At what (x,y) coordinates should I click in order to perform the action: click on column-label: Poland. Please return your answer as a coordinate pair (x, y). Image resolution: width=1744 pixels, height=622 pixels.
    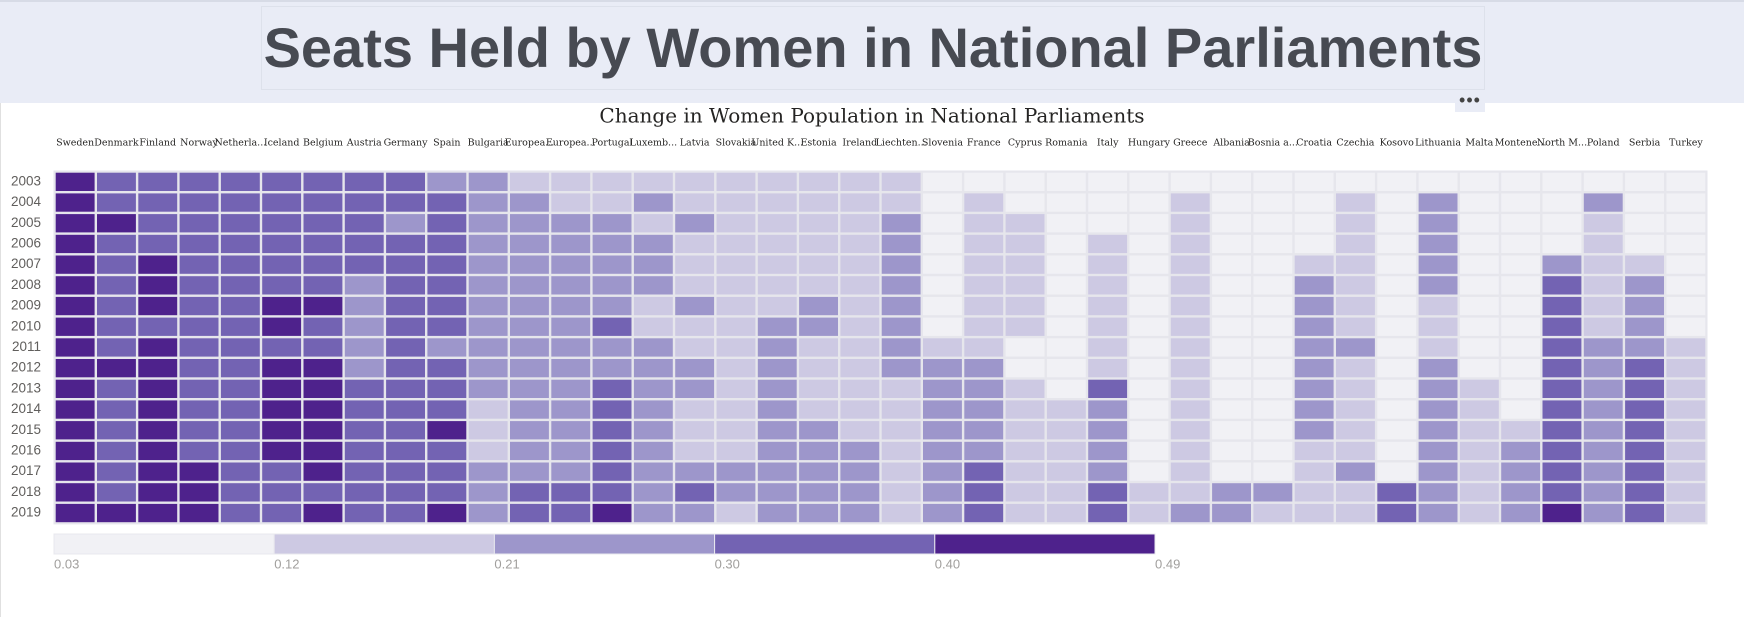
    Looking at the image, I should click on (1603, 143).